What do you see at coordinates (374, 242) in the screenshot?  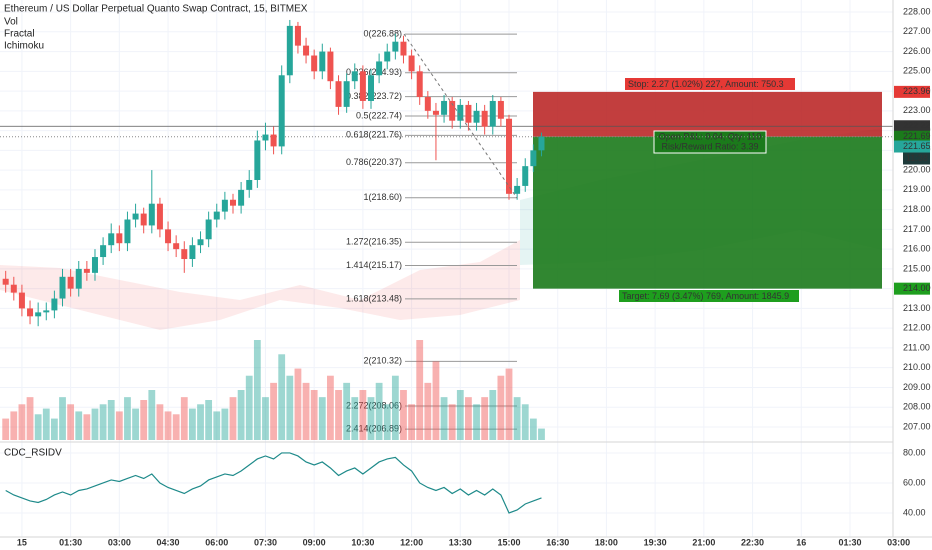 I see `fib-label: 1.272(216.35)` at bounding box center [374, 242].